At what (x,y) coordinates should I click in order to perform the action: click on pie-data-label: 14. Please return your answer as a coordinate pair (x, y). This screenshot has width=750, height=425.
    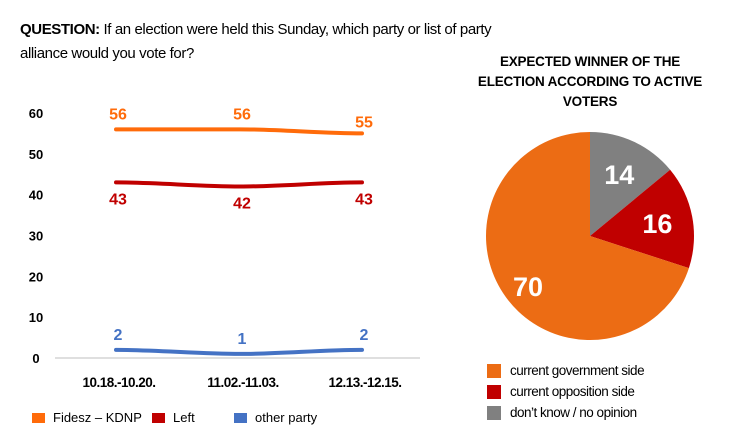
    Looking at the image, I should click on (619, 175).